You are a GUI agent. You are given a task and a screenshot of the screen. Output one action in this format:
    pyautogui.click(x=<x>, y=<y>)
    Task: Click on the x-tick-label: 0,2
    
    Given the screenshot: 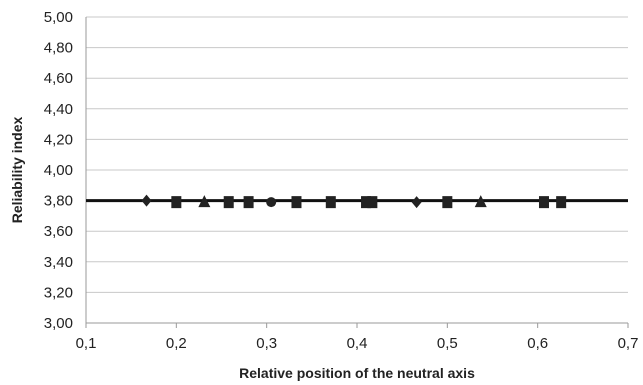 What is the action you would take?
    pyautogui.click(x=176, y=343)
    